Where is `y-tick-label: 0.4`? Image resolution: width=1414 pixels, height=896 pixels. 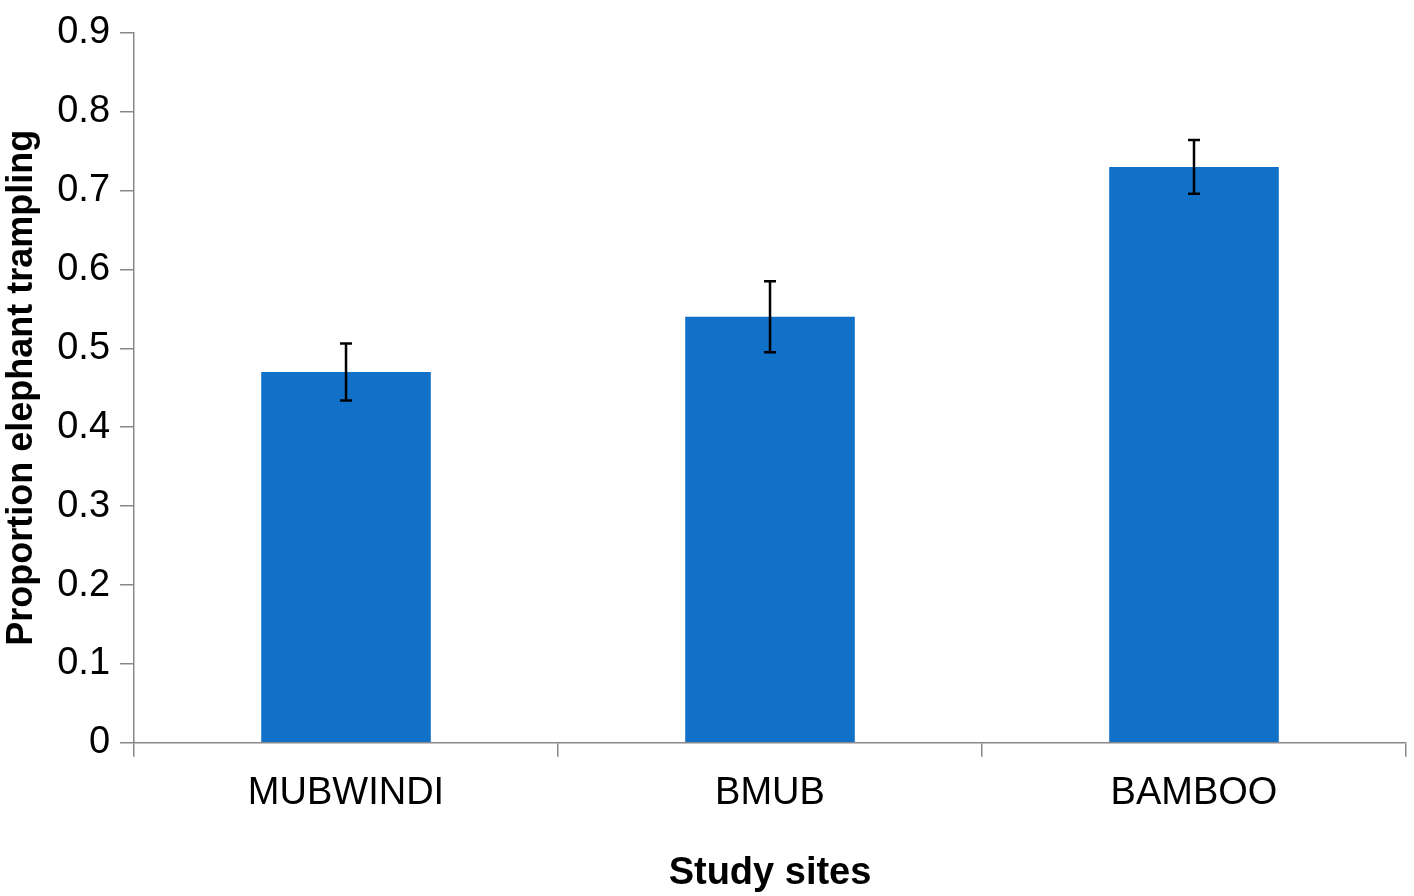
y-tick-label: 0.4 is located at coordinates (84, 424).